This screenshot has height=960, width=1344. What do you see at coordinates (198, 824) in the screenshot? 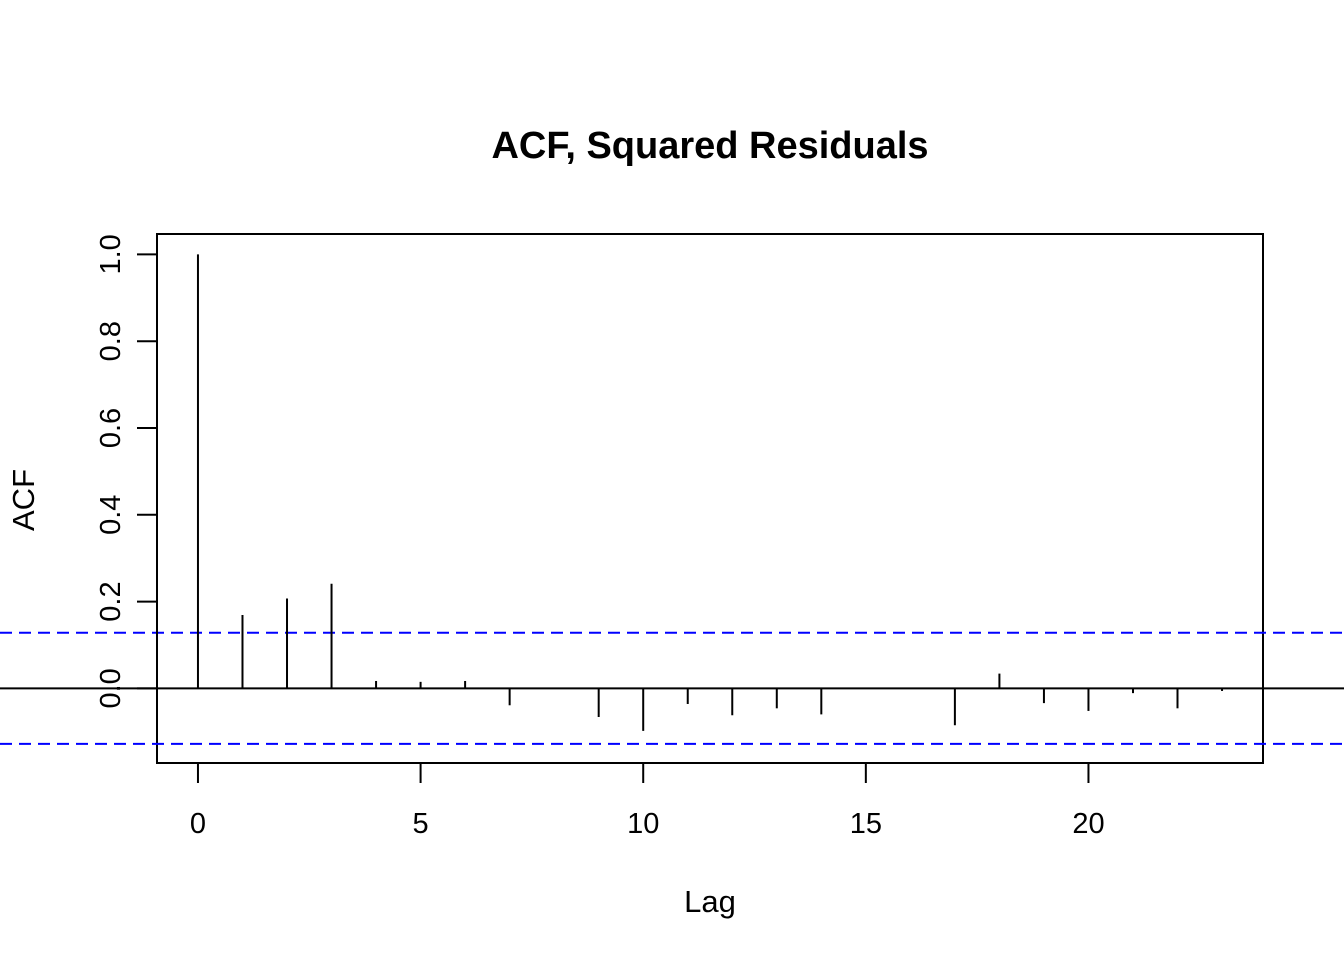
I see `x-tick-label: 0` at bounding box center [198, 824].